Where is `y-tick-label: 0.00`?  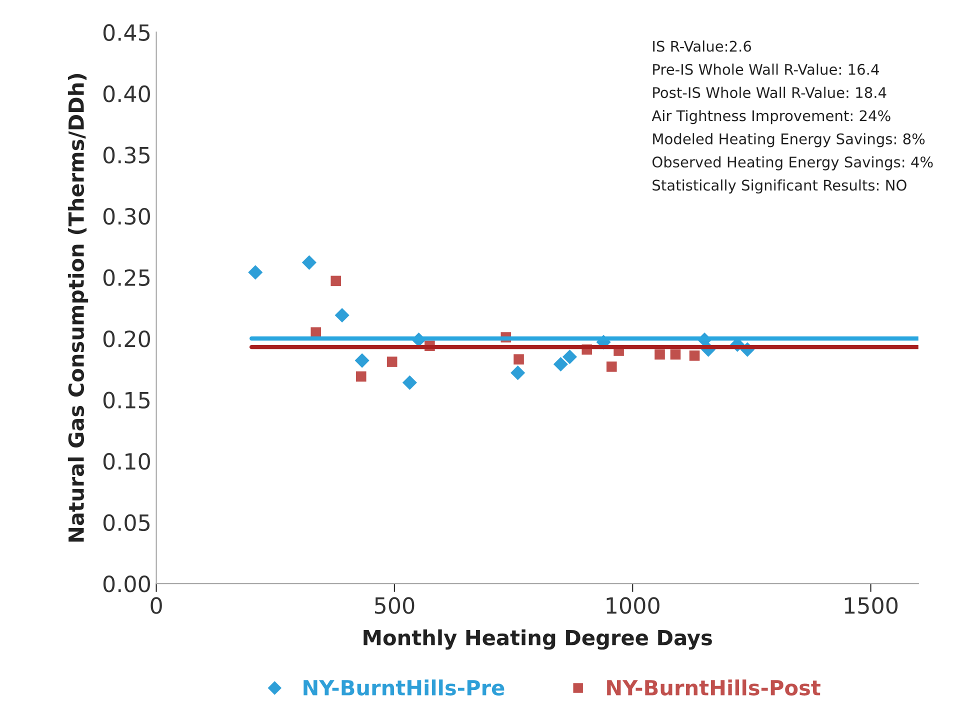 y-tick-label: 0.00 is located at coordinates (126, 583).